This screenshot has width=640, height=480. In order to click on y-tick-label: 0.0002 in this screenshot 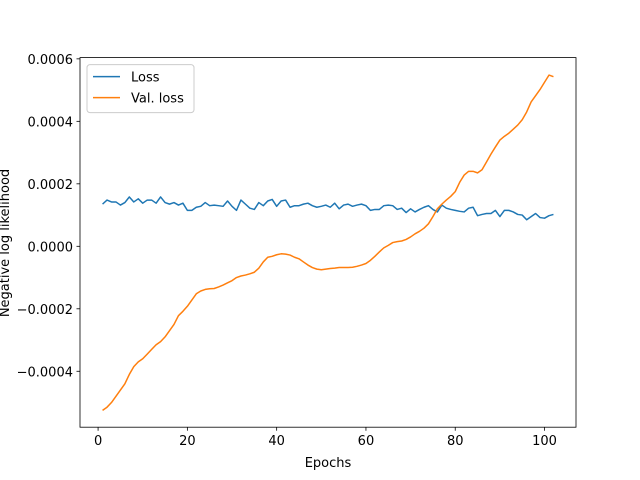, I will do `click(51, 185)`.